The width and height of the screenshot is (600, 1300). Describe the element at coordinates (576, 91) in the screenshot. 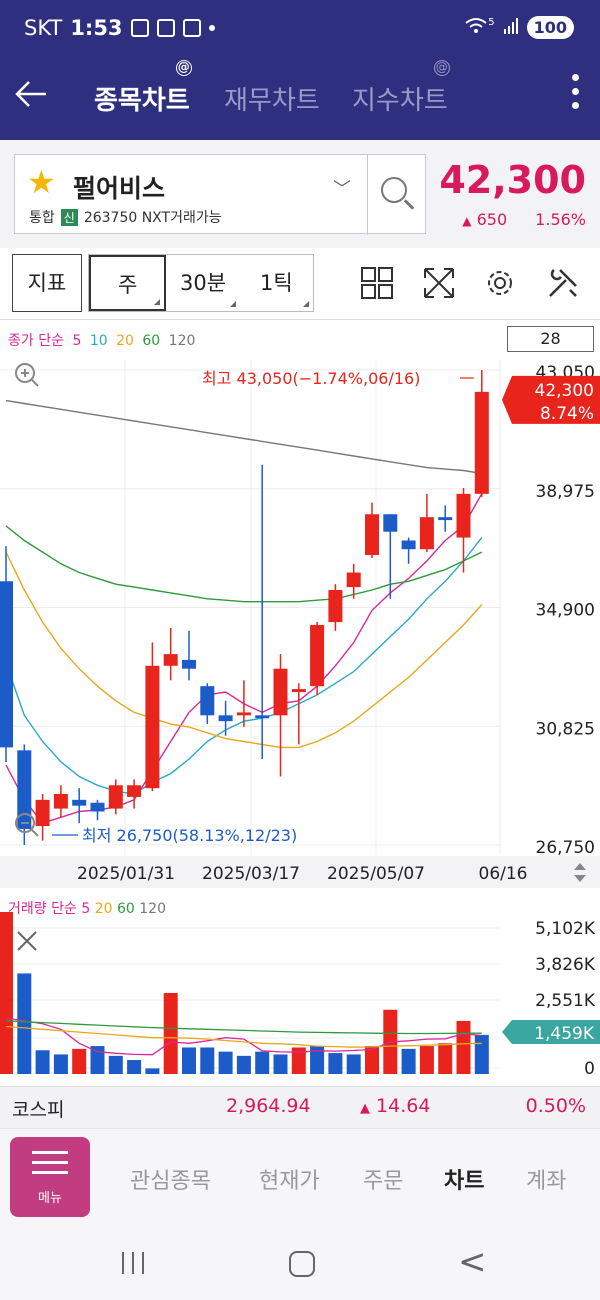

I see `more-options-icon` at that location.